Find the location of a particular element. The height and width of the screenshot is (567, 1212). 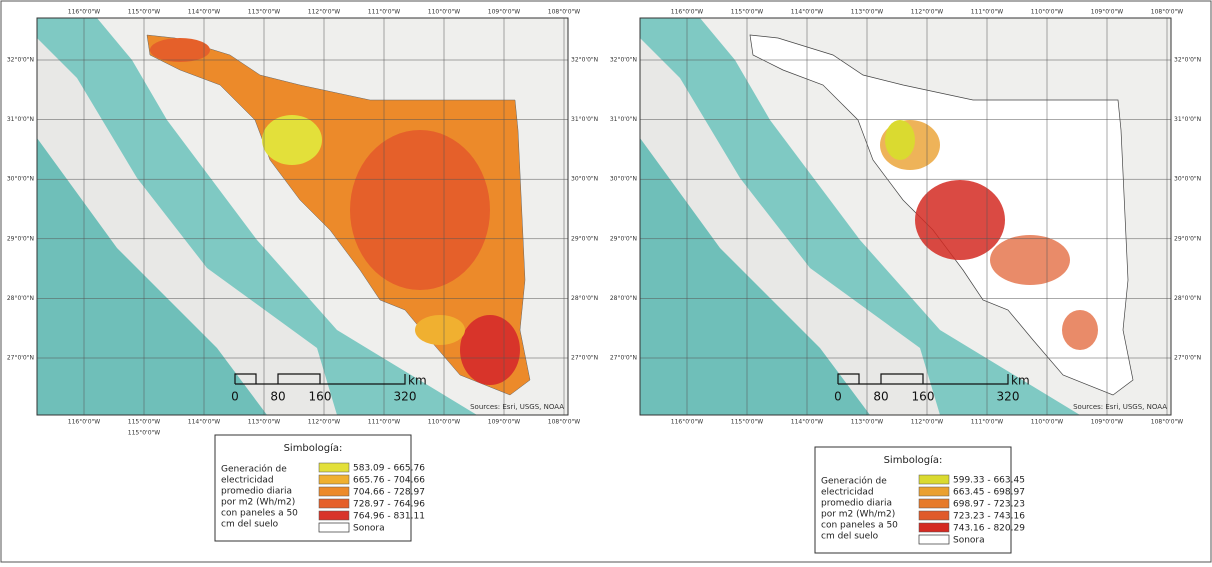

legend-label: 599.33 - 663.45 is located at coordinates (989, 481).